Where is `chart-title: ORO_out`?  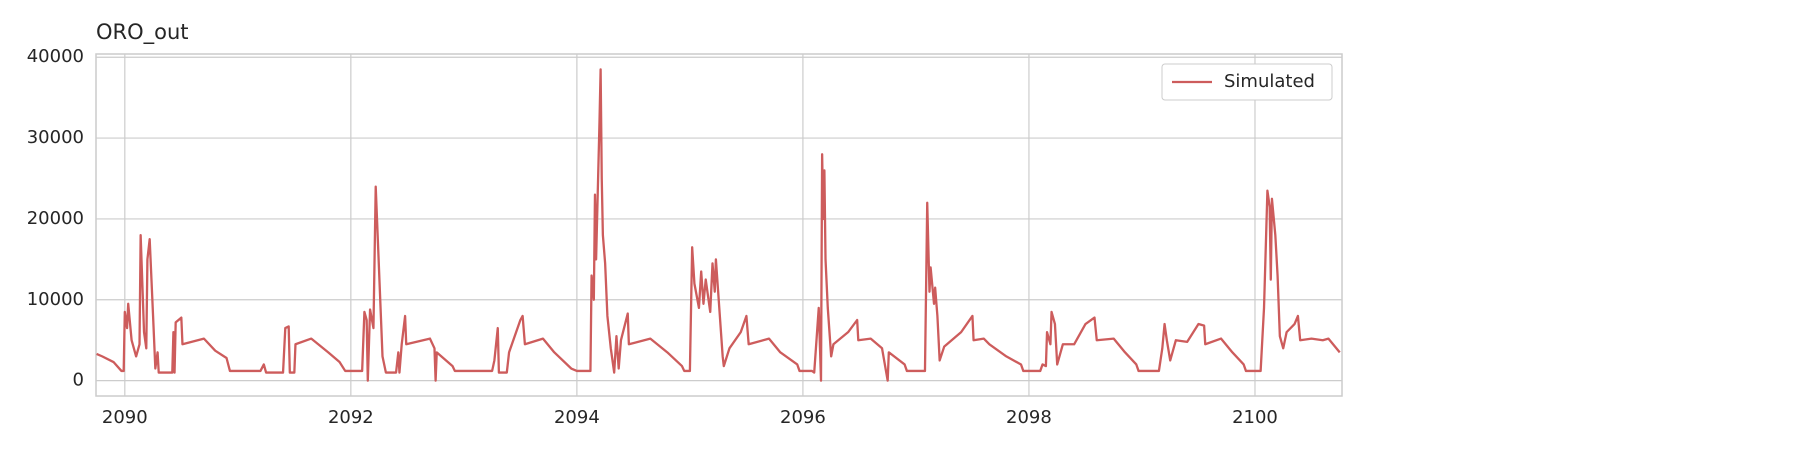
chart-title: ORO_out is located at coordinates (142, 32).